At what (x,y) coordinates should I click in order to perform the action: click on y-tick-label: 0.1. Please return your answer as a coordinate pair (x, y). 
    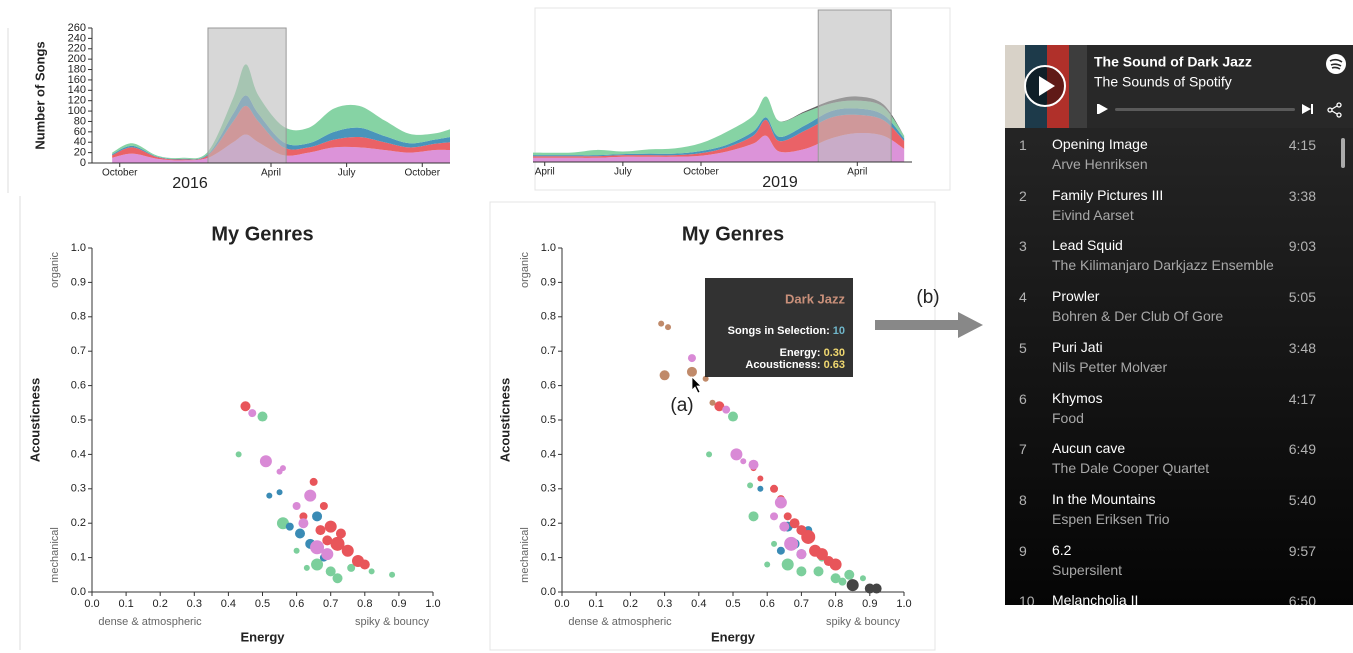
    Looking at the image, I should click on (78, 558).